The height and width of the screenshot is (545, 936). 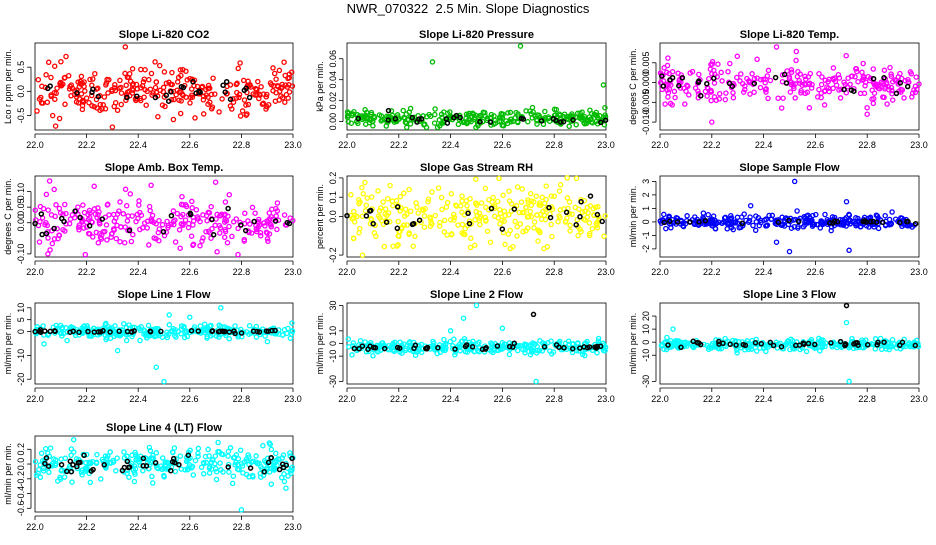 I want to click on y-tick-label: -30, so click(x=333, y=381).